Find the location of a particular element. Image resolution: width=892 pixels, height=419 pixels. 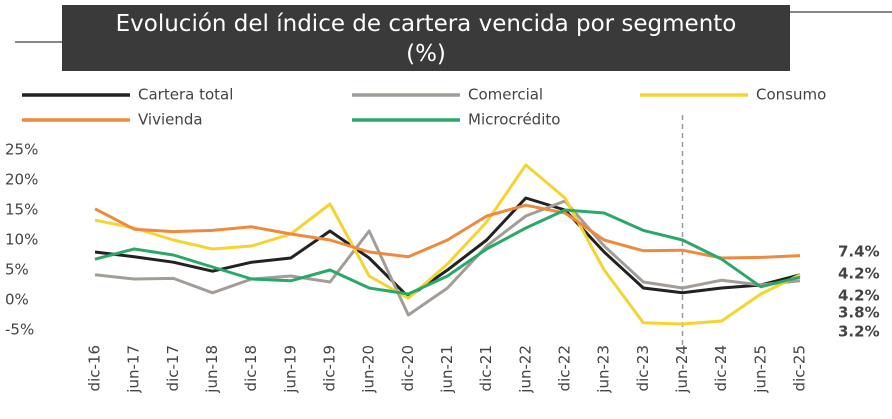

y-tick-label: 15% is located at coordinates (21, 210).